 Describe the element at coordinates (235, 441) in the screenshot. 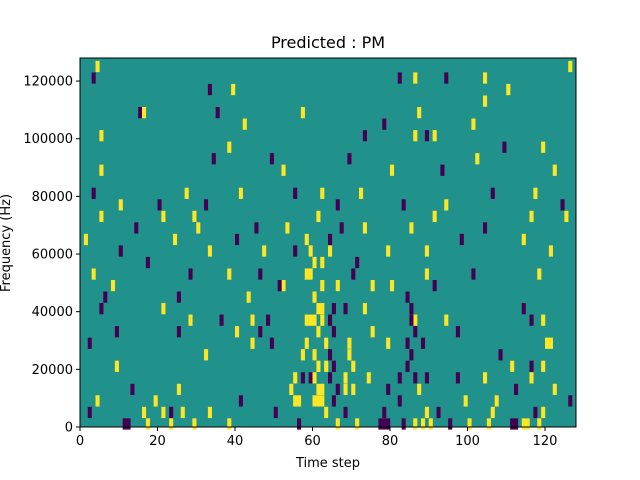

I see `x-tick-label: 40` at that location.